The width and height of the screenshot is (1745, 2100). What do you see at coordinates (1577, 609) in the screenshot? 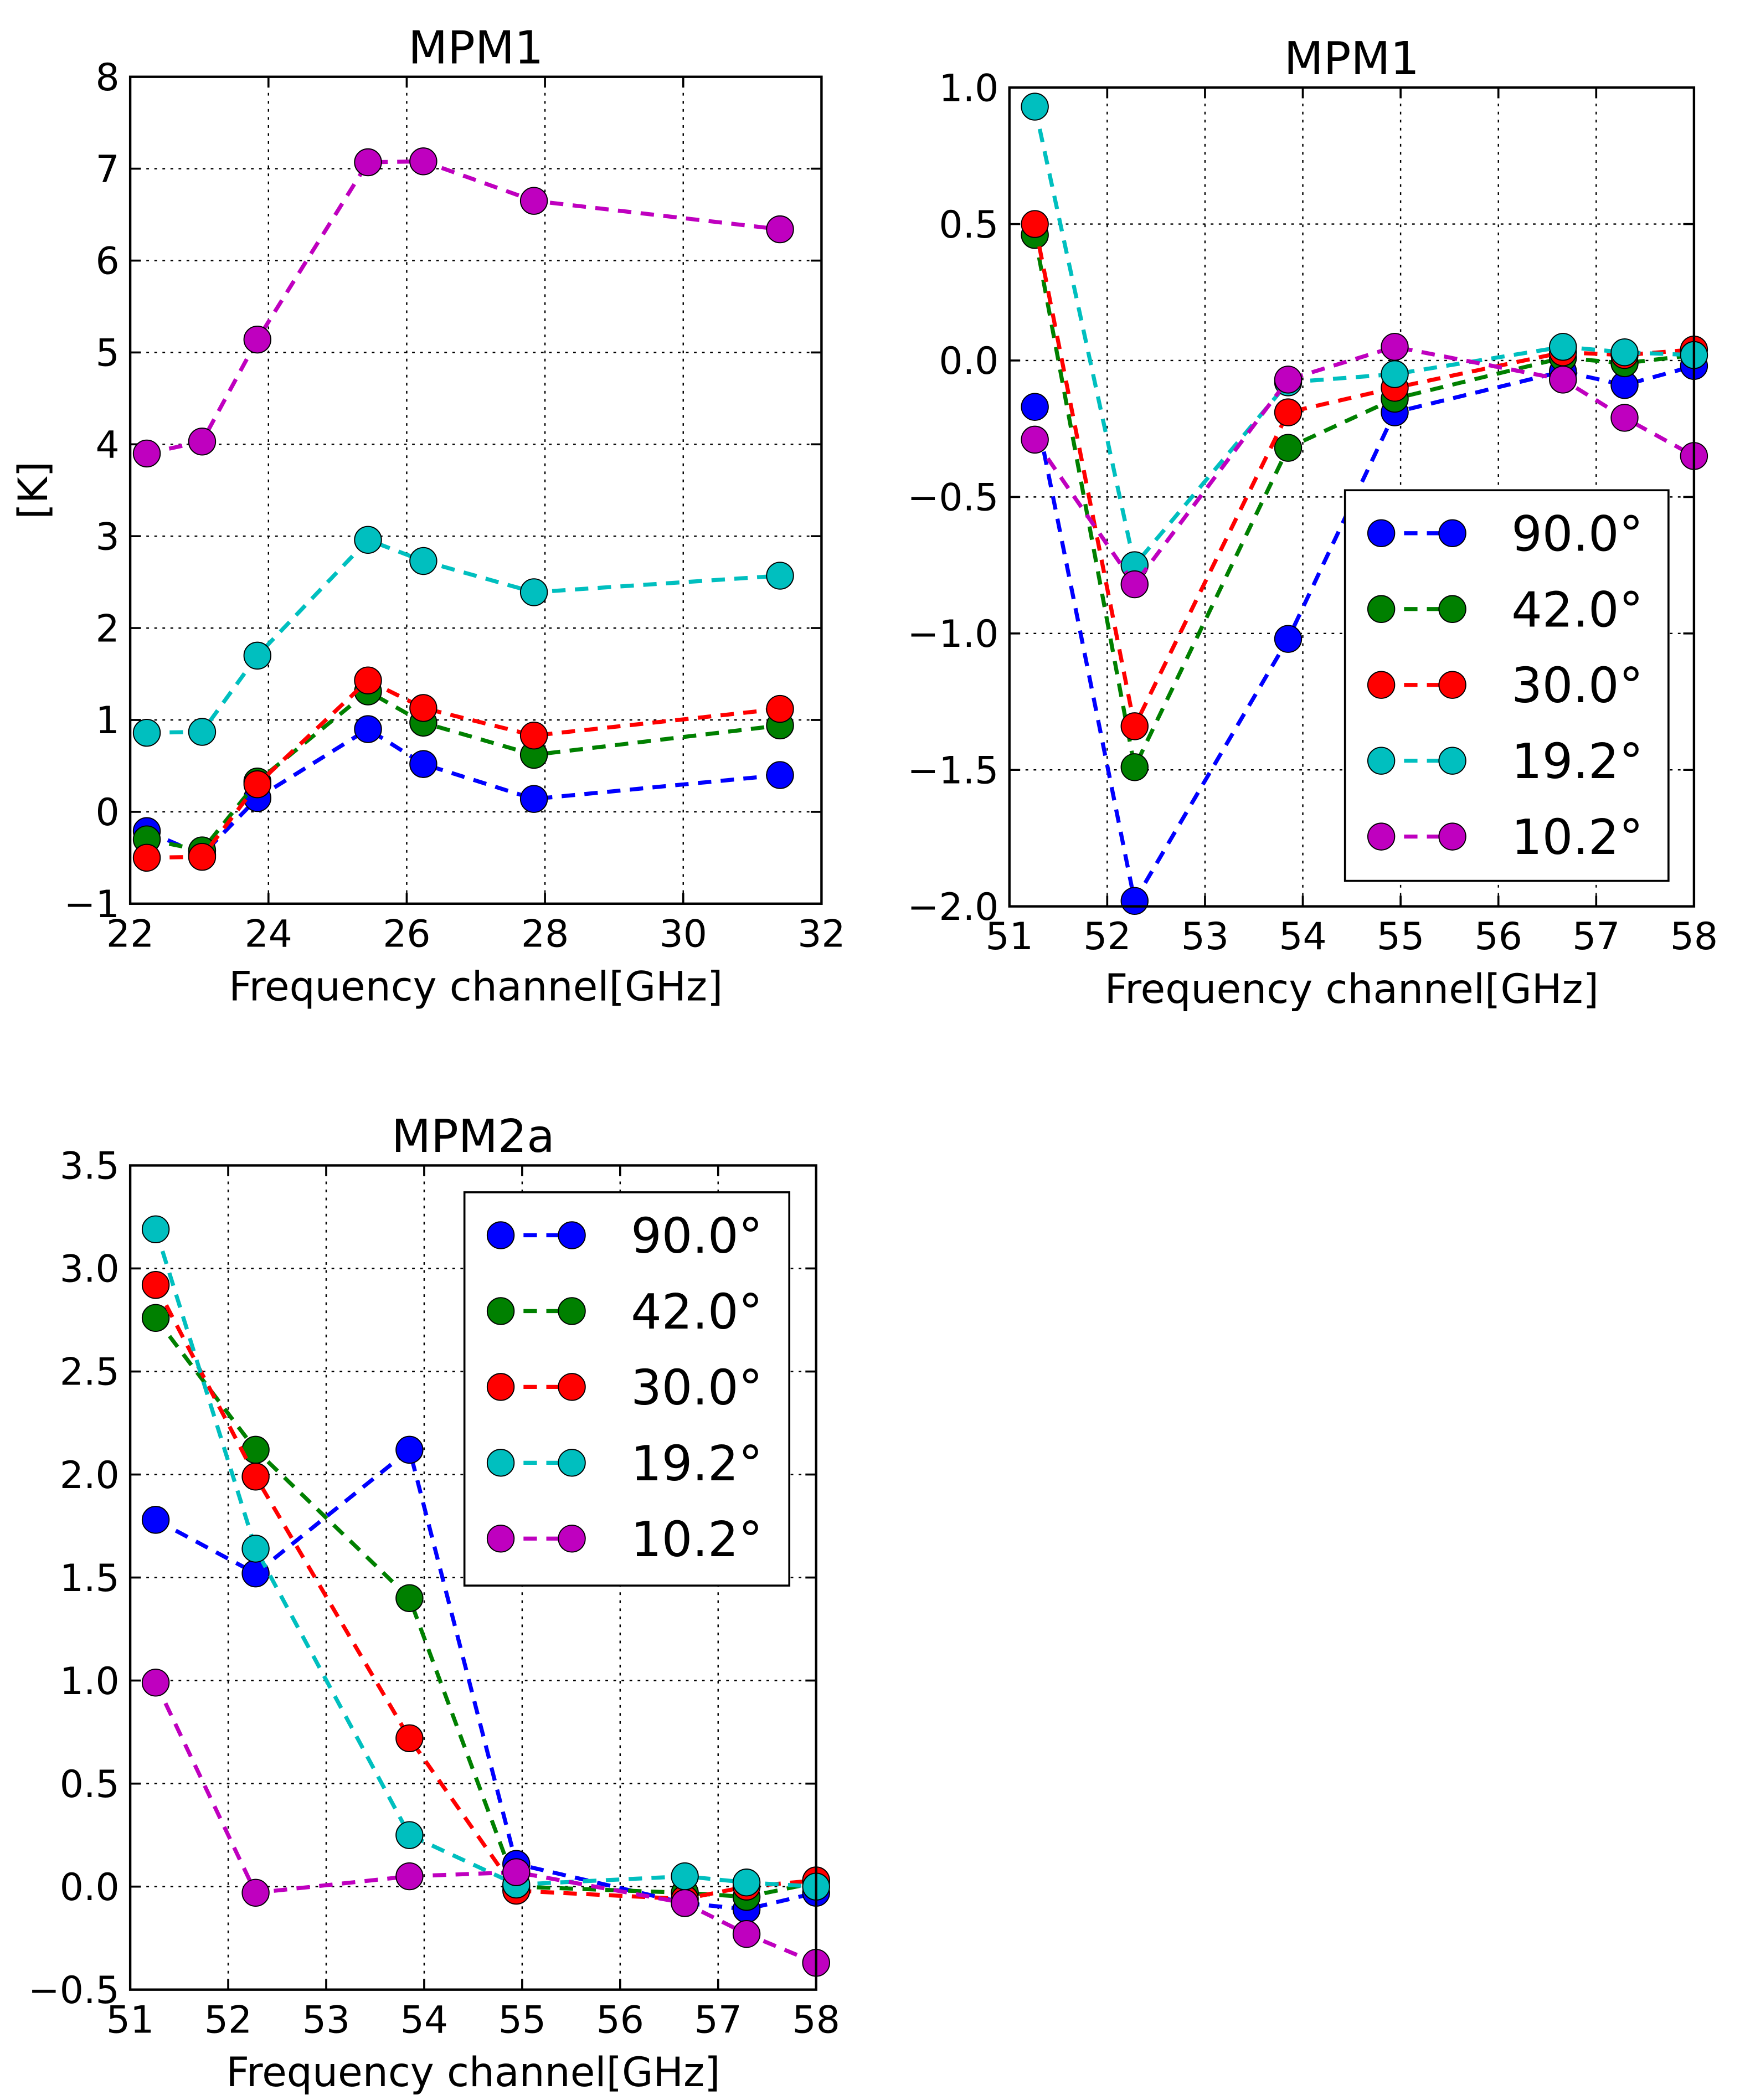
I see `legend-label: 42.0°` at bounding box center [1577, 609].